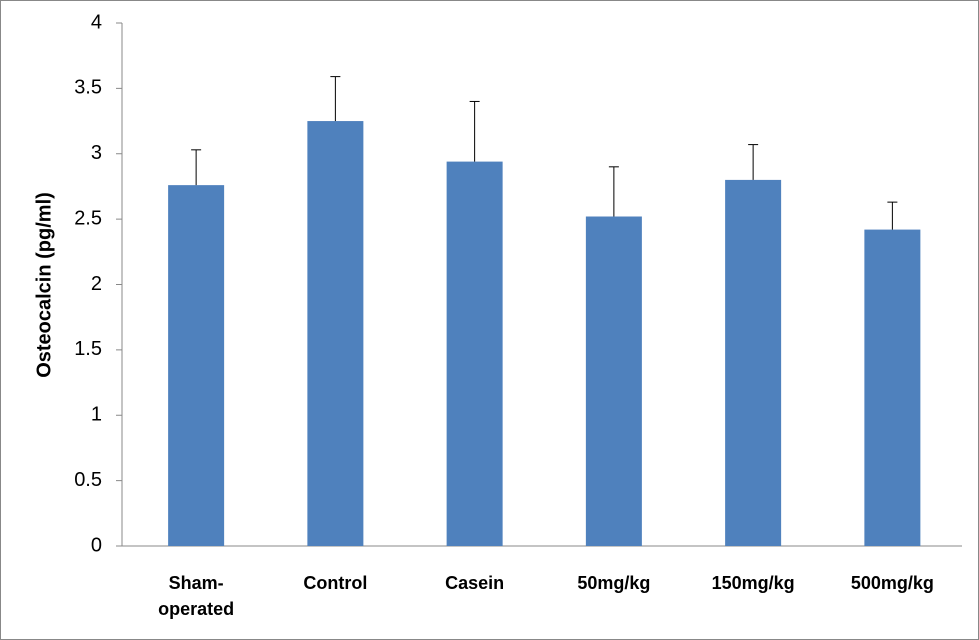 The image size is (979, 640). What do you see at coordinates (753, 583) in the screenshot?
I see `x-tick-label: 150mg/kg` at bounding box center [753, 583].